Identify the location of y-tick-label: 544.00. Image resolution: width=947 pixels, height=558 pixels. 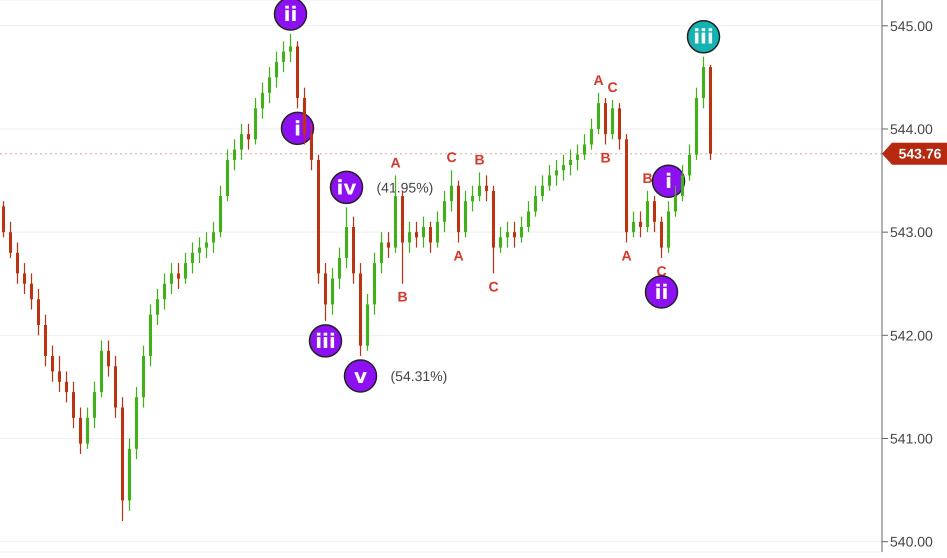
(912, 128).